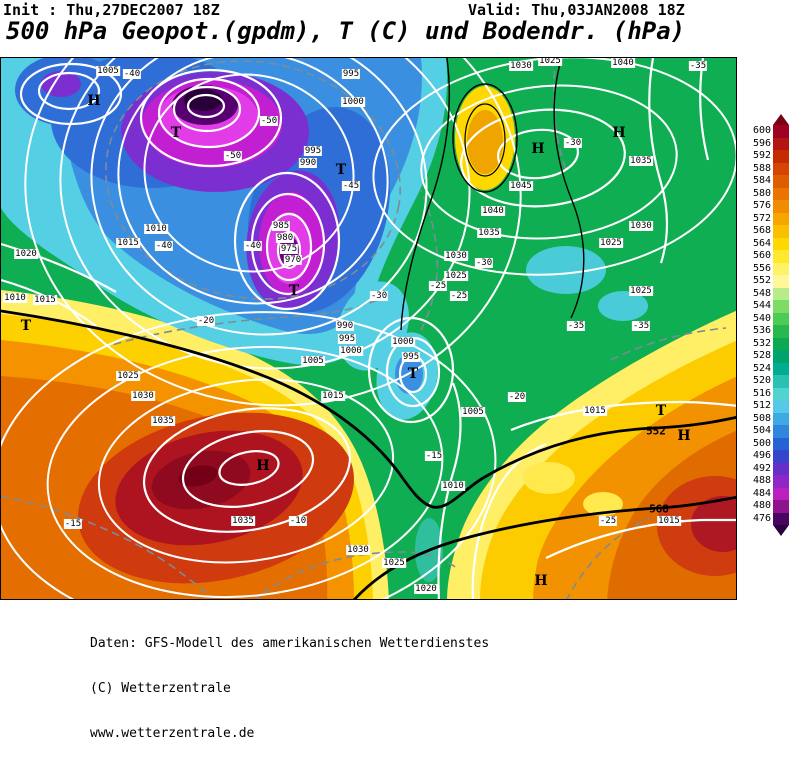 The height and width of the screenshot is (771, 790). I want to click on colorbar-value: 512, so click(761, 405).